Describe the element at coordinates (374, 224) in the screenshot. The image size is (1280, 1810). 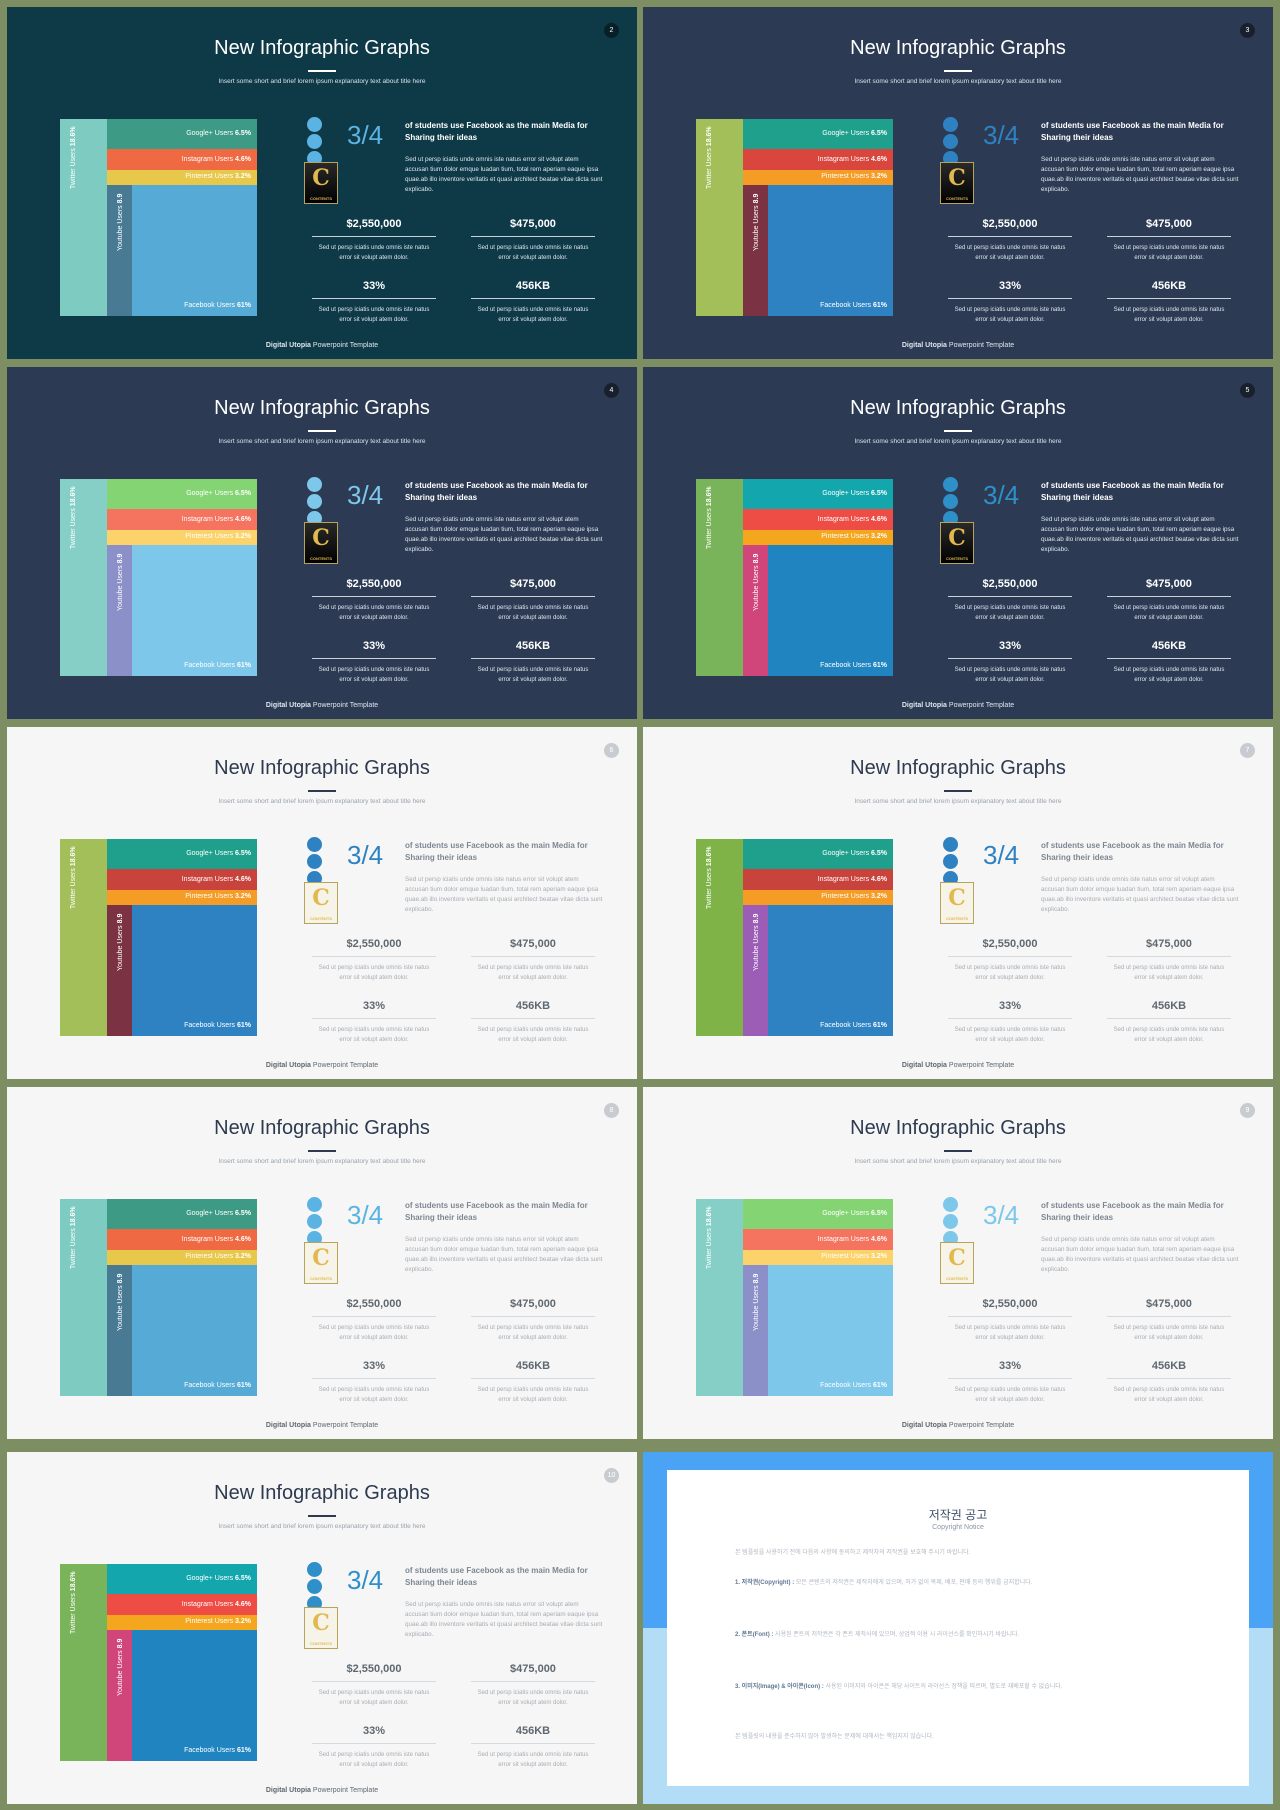
I see `stat-value: $2,550,000` at that location.